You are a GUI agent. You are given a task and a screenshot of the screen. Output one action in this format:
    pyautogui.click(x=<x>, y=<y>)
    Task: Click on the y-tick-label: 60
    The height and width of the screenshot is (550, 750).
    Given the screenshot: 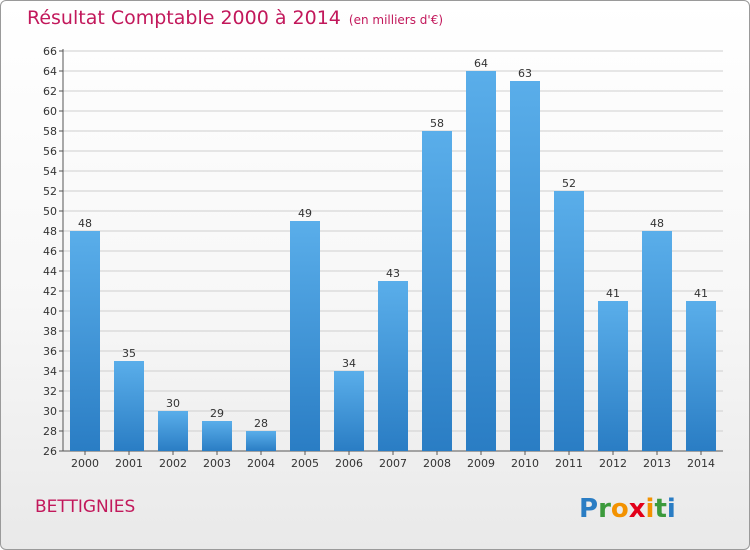 What is the action you would take?
    pyautogui.click(x=50, y=111)
    